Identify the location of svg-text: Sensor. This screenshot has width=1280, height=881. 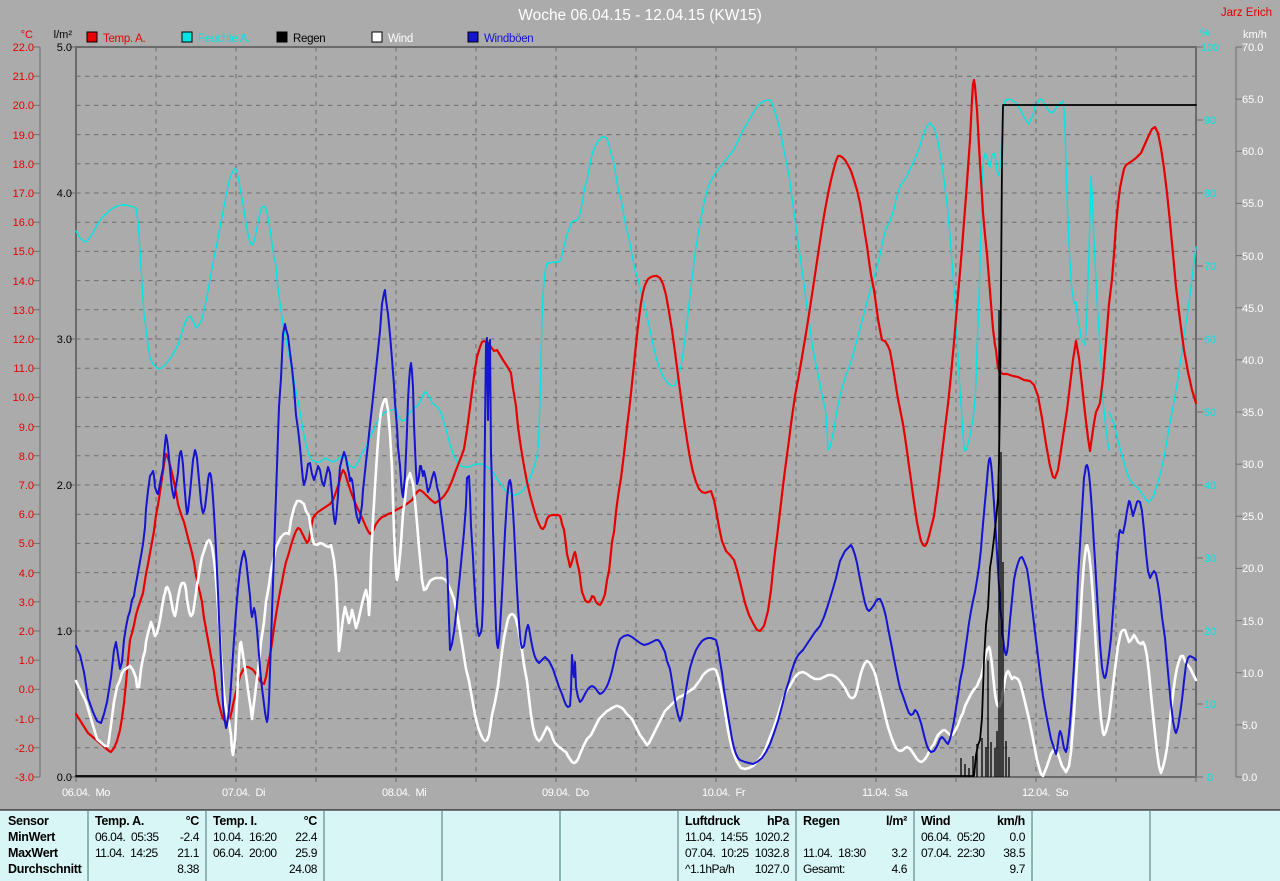
(28, 821).